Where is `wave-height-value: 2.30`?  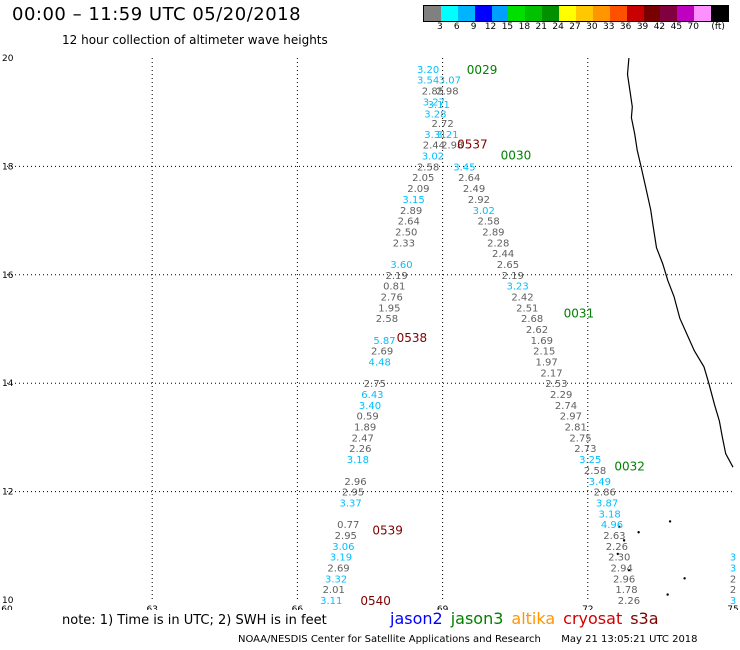
wave-height-value: 2.30 is located at coordinates (619, 558).